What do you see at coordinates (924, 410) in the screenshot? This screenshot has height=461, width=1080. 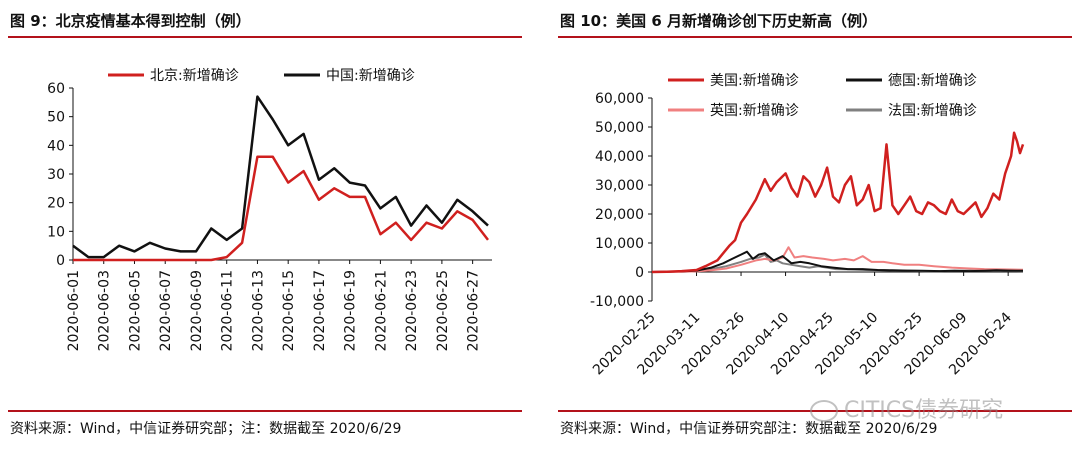 I see `watermark-text: CITICS债券研究` at bounding box center [924, 410].